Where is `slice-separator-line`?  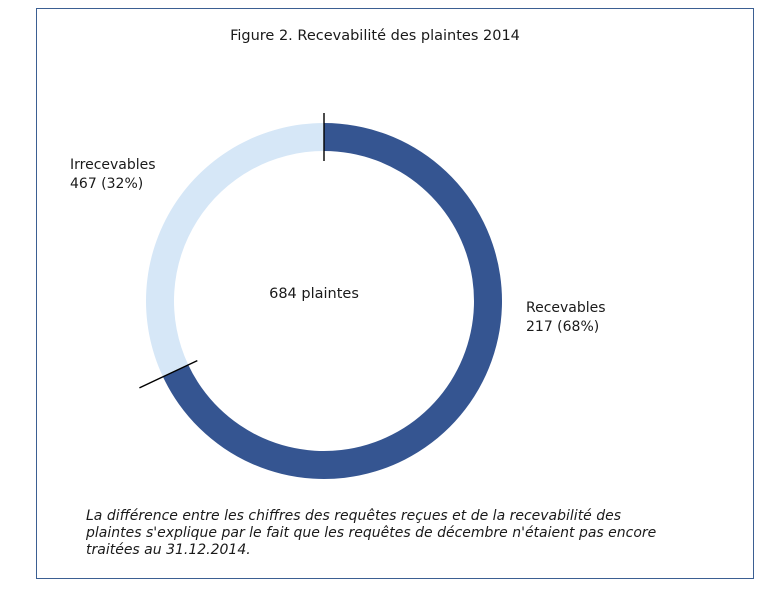
slice-separator-line is located at coordinates (168, 374).